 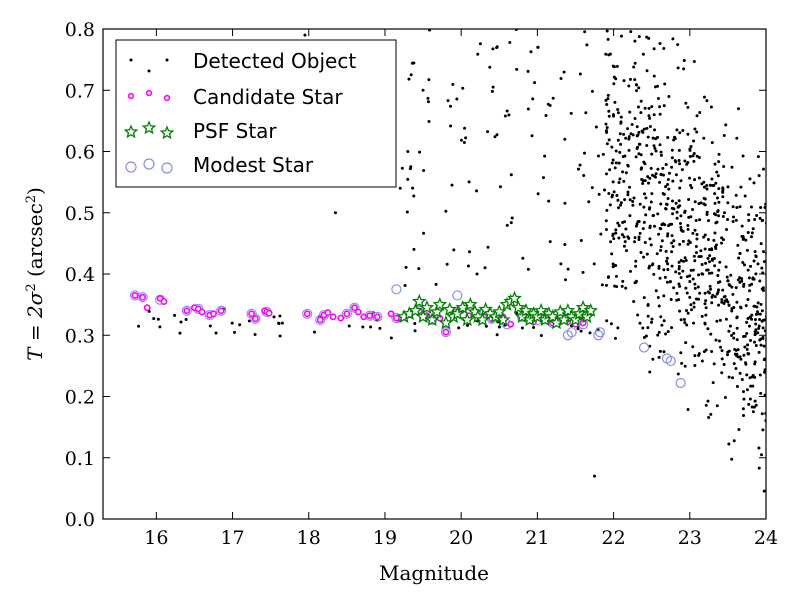 What do you see at coordinates (149, 116) in the screenshot?
I see `legend-markers` at bounding box center [149, 116].